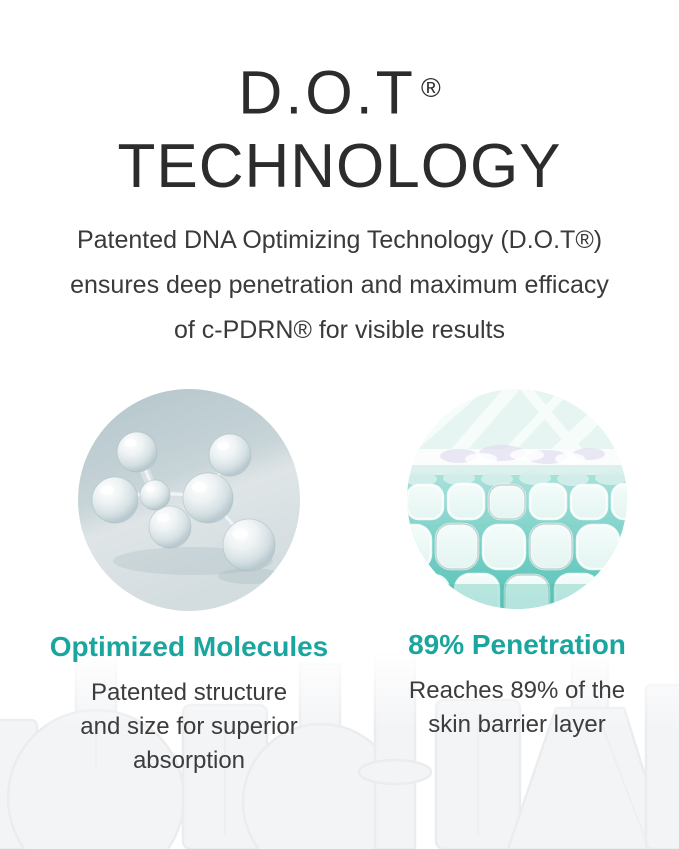  I want to click on feature-description-penetration: Reaches 89% of the skin barrier layer, so click(517, 707).